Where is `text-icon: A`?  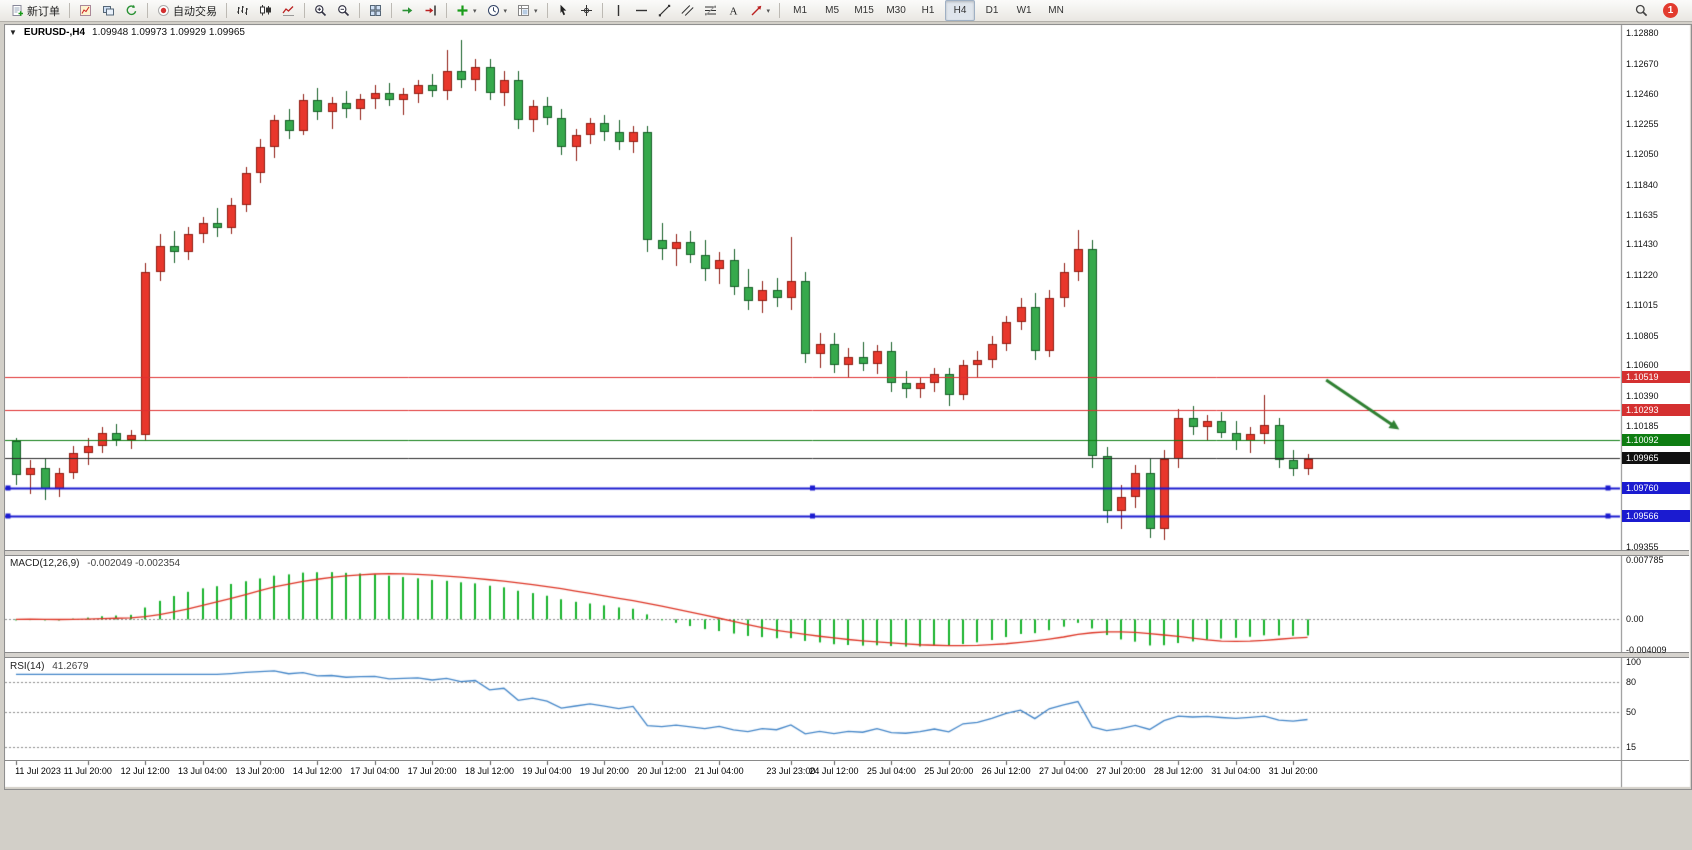
text-icon: A is located at coordinates (733, 11).